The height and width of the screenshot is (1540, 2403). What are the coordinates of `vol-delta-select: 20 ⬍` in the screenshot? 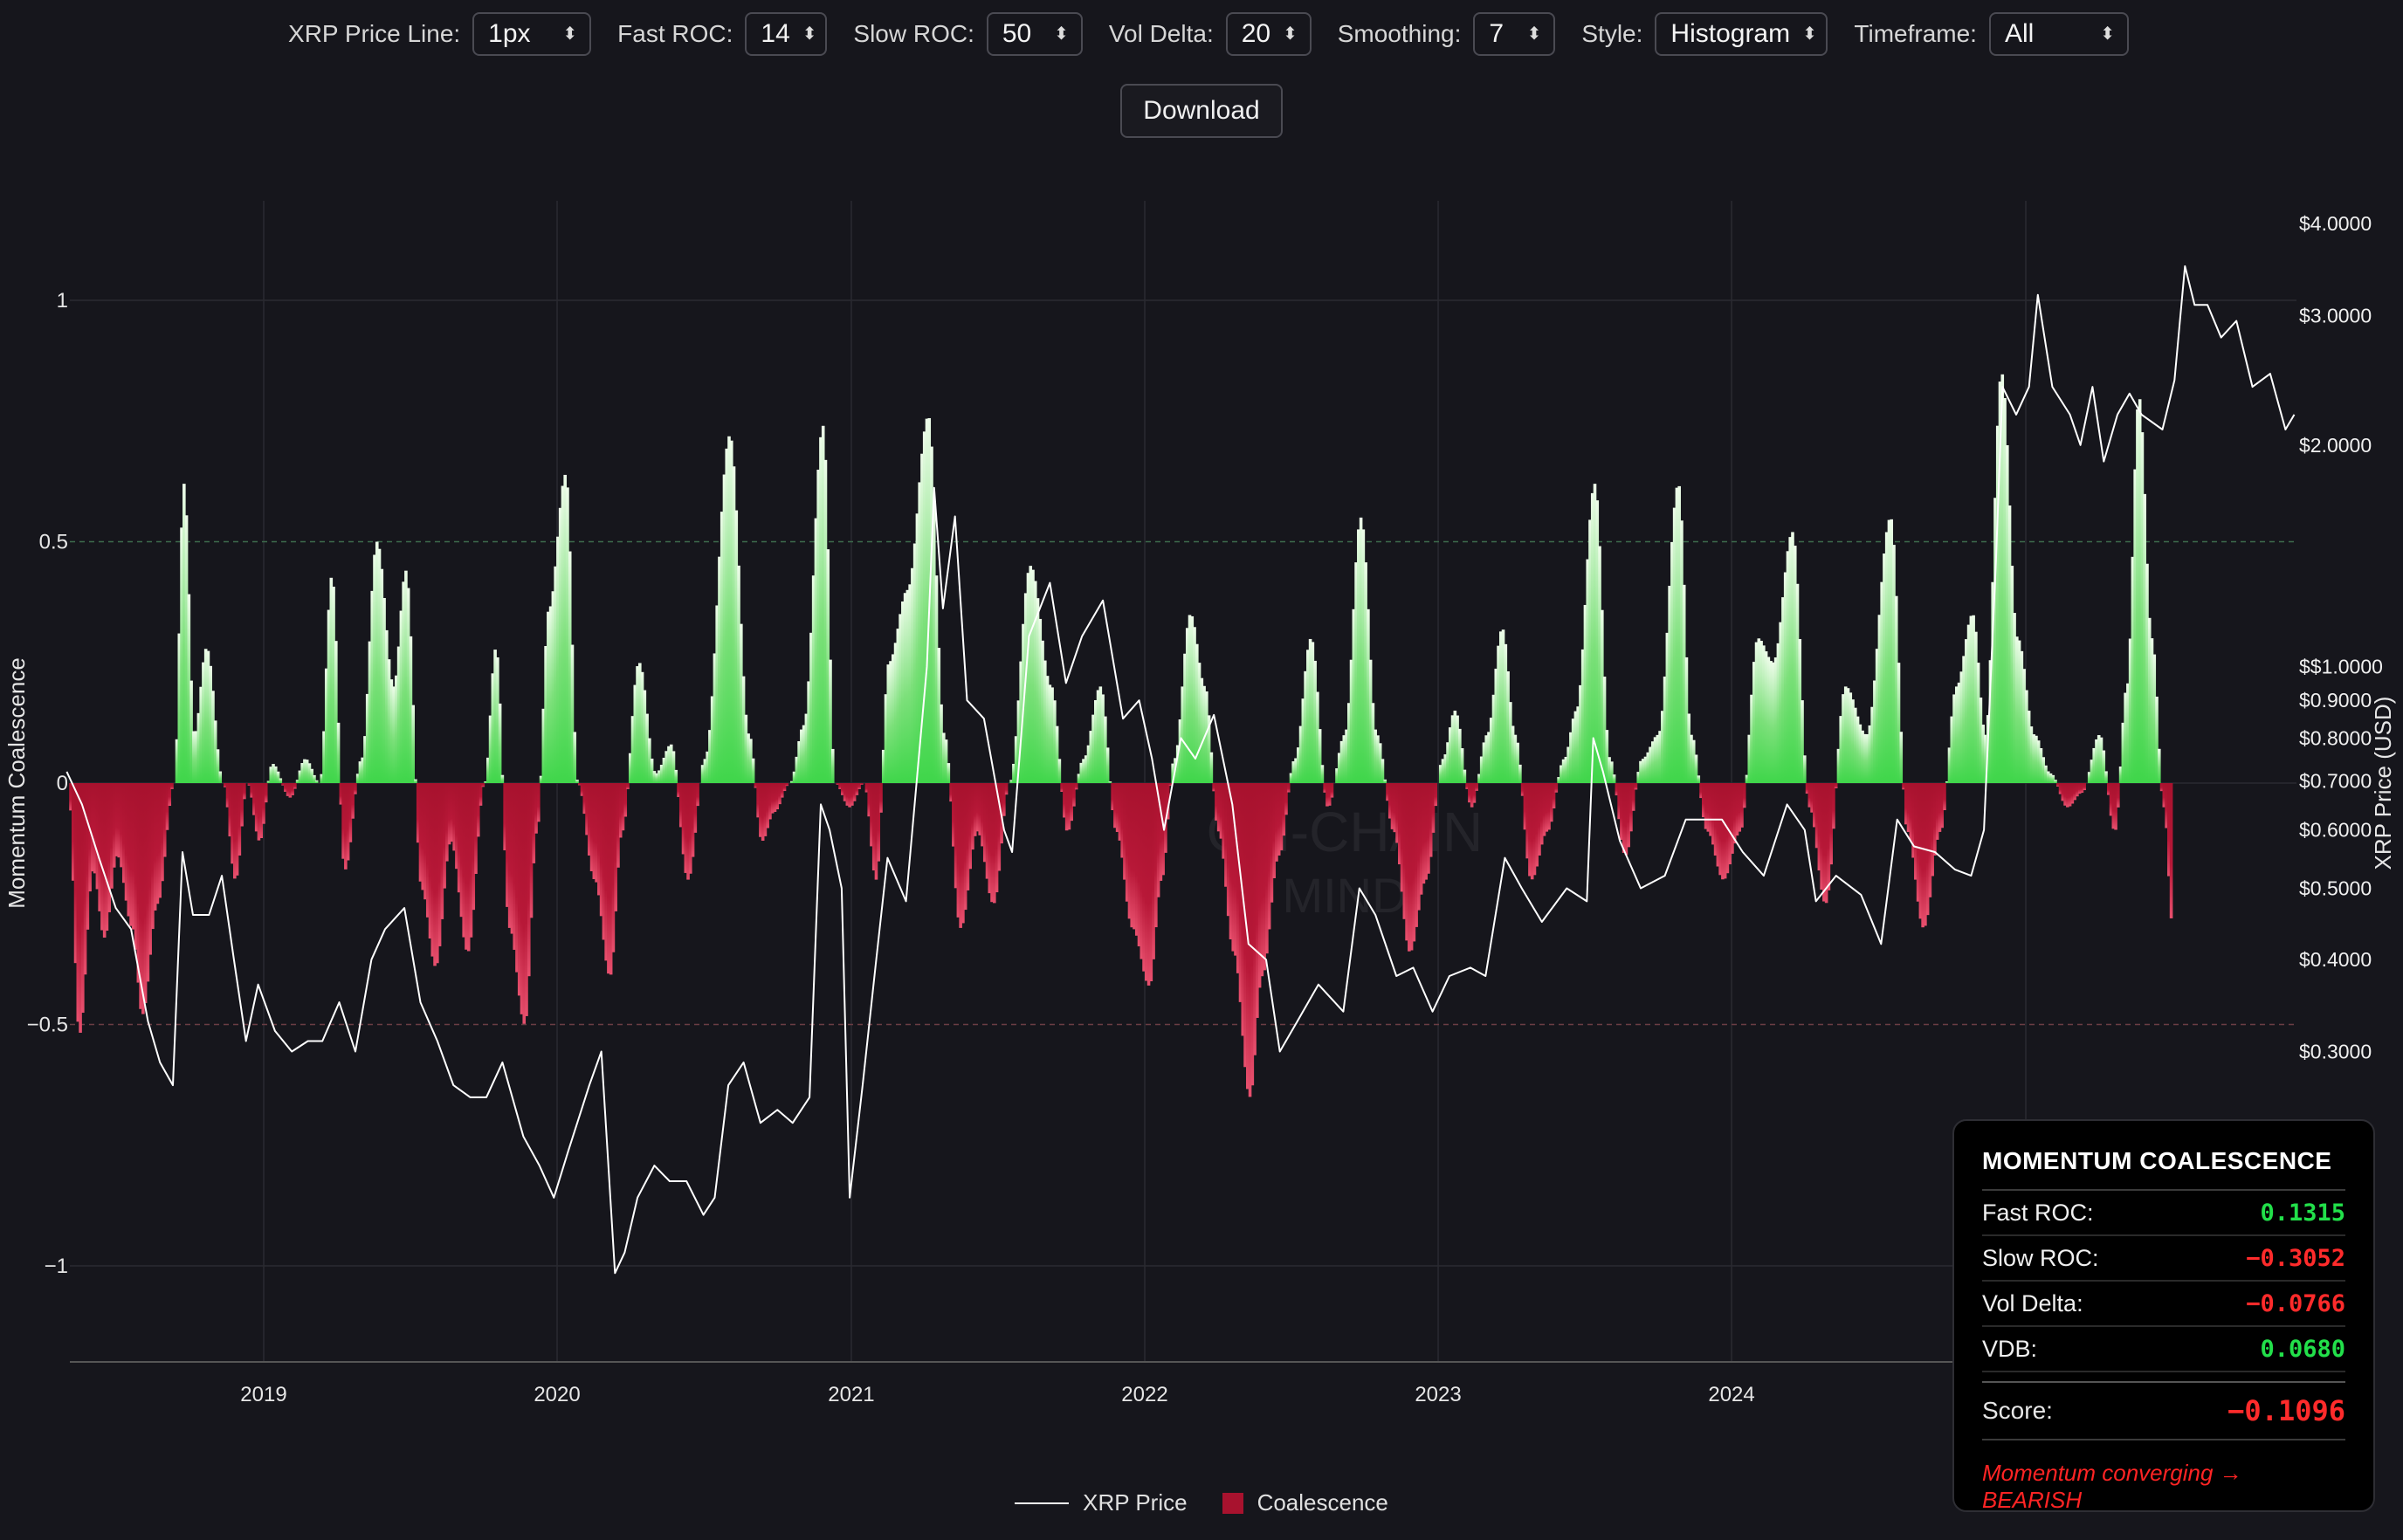 It's located at (1268, 34).